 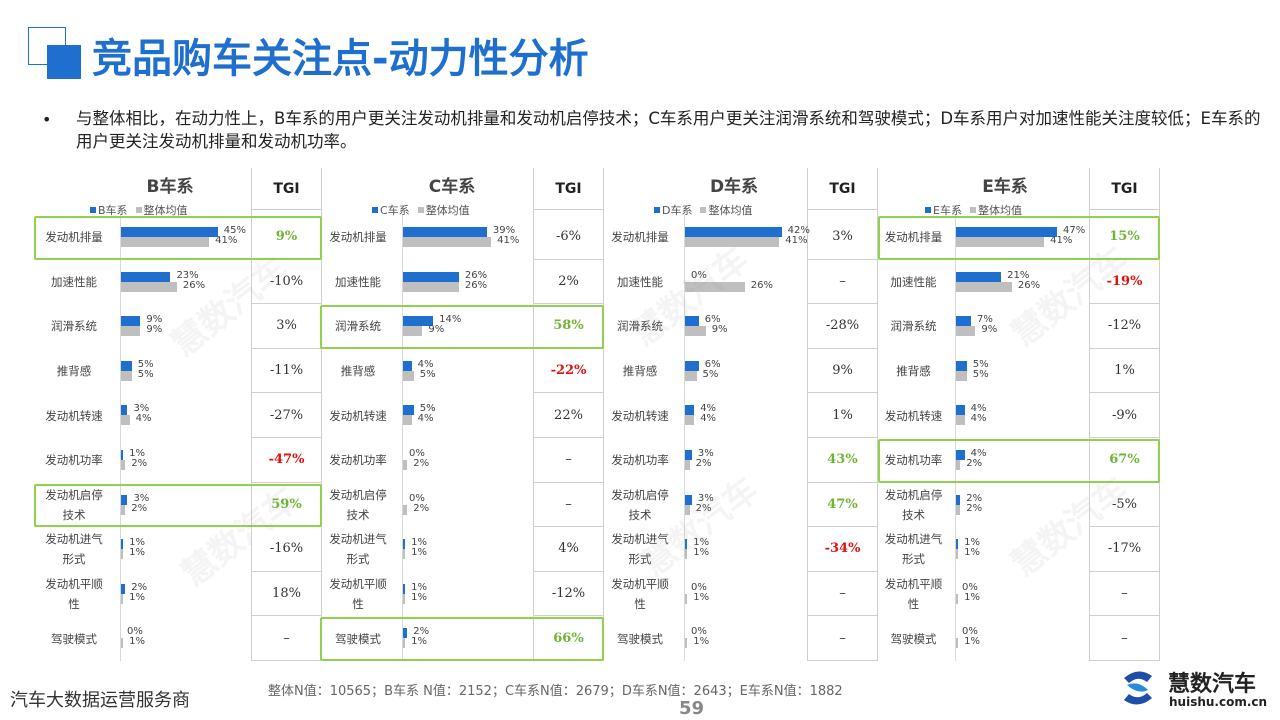 What do you see at coordinates (798, 230) in the screenshot?
I see `bar-value-label: 42%` at bounding box center [798, 230].